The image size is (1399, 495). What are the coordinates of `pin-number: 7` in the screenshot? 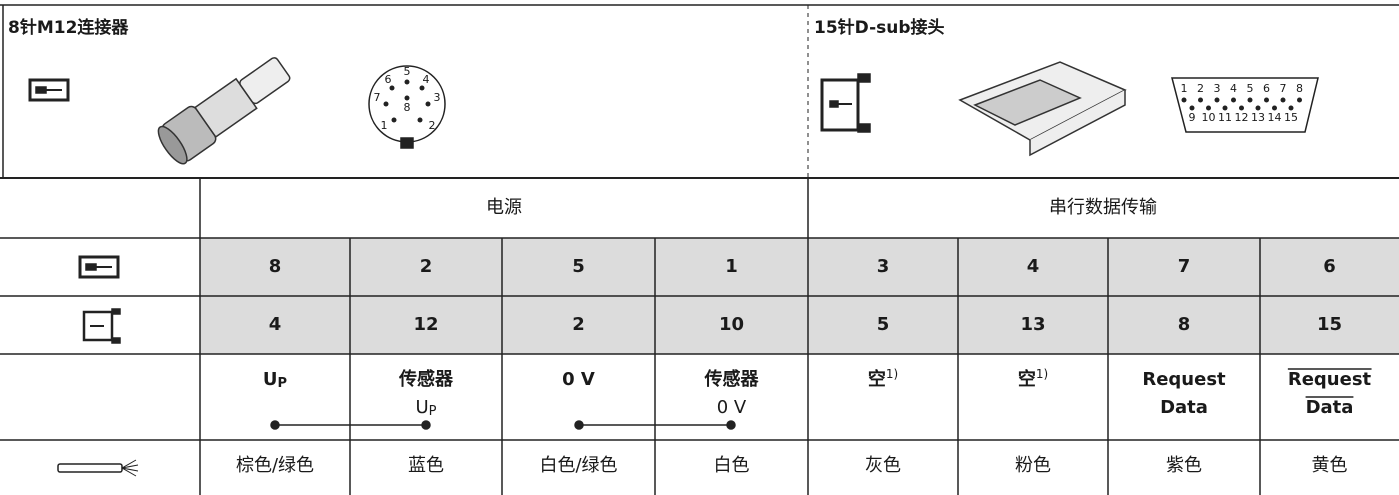 It's located at (1184, 266).